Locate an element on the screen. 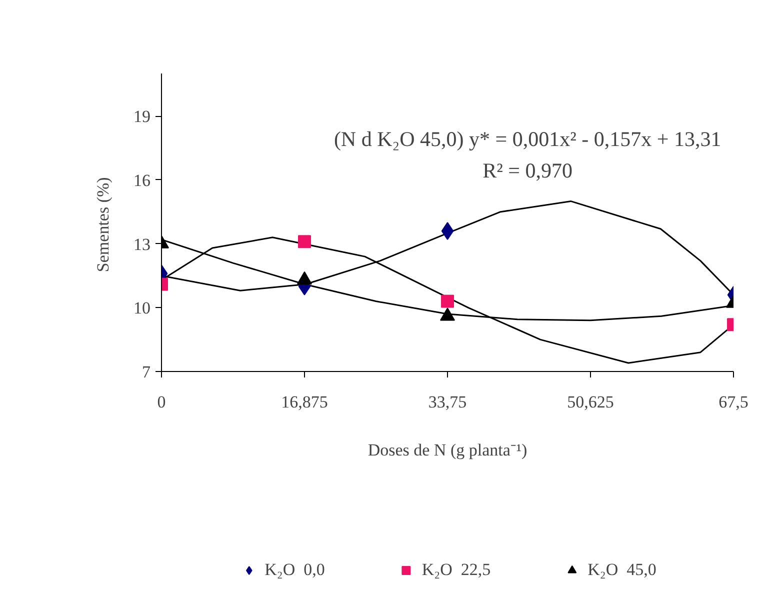 The image size is (781, 613). y-axis-title: Sementes (%) is located at coordinates (103, 224).